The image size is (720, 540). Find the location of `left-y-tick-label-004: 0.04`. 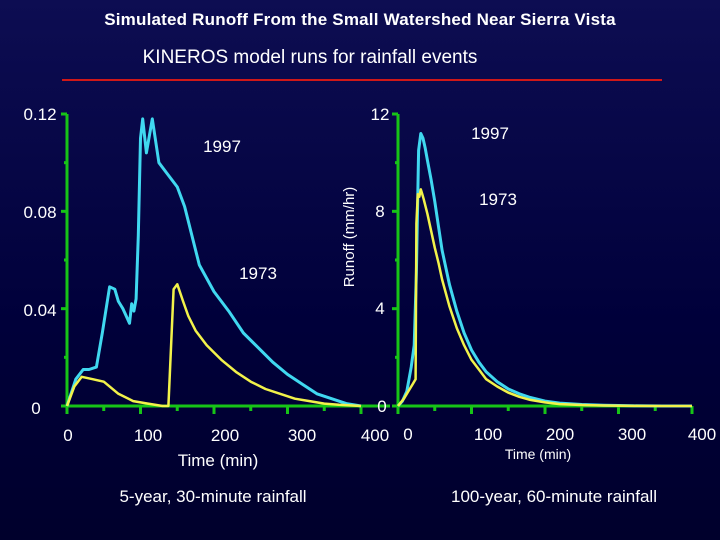

left-y-tick-label-004: 0.04 is located at coordinates (39, 310).